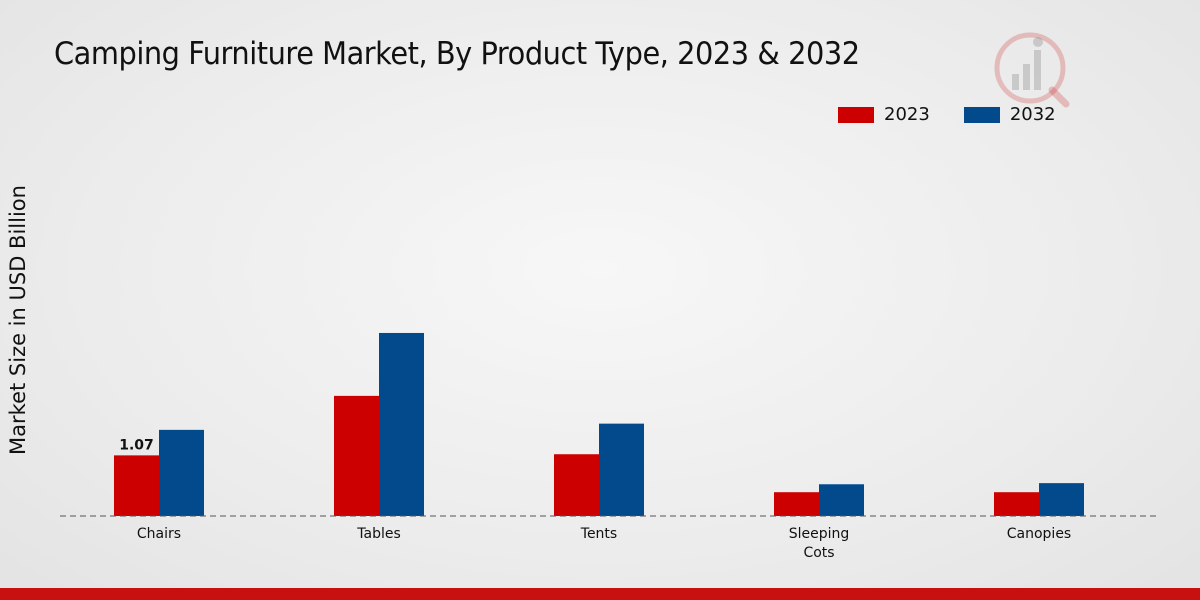  Describe the element at coordinates (796, 504) in the screenshot. I see `bar-2023-sleeping` at that location.